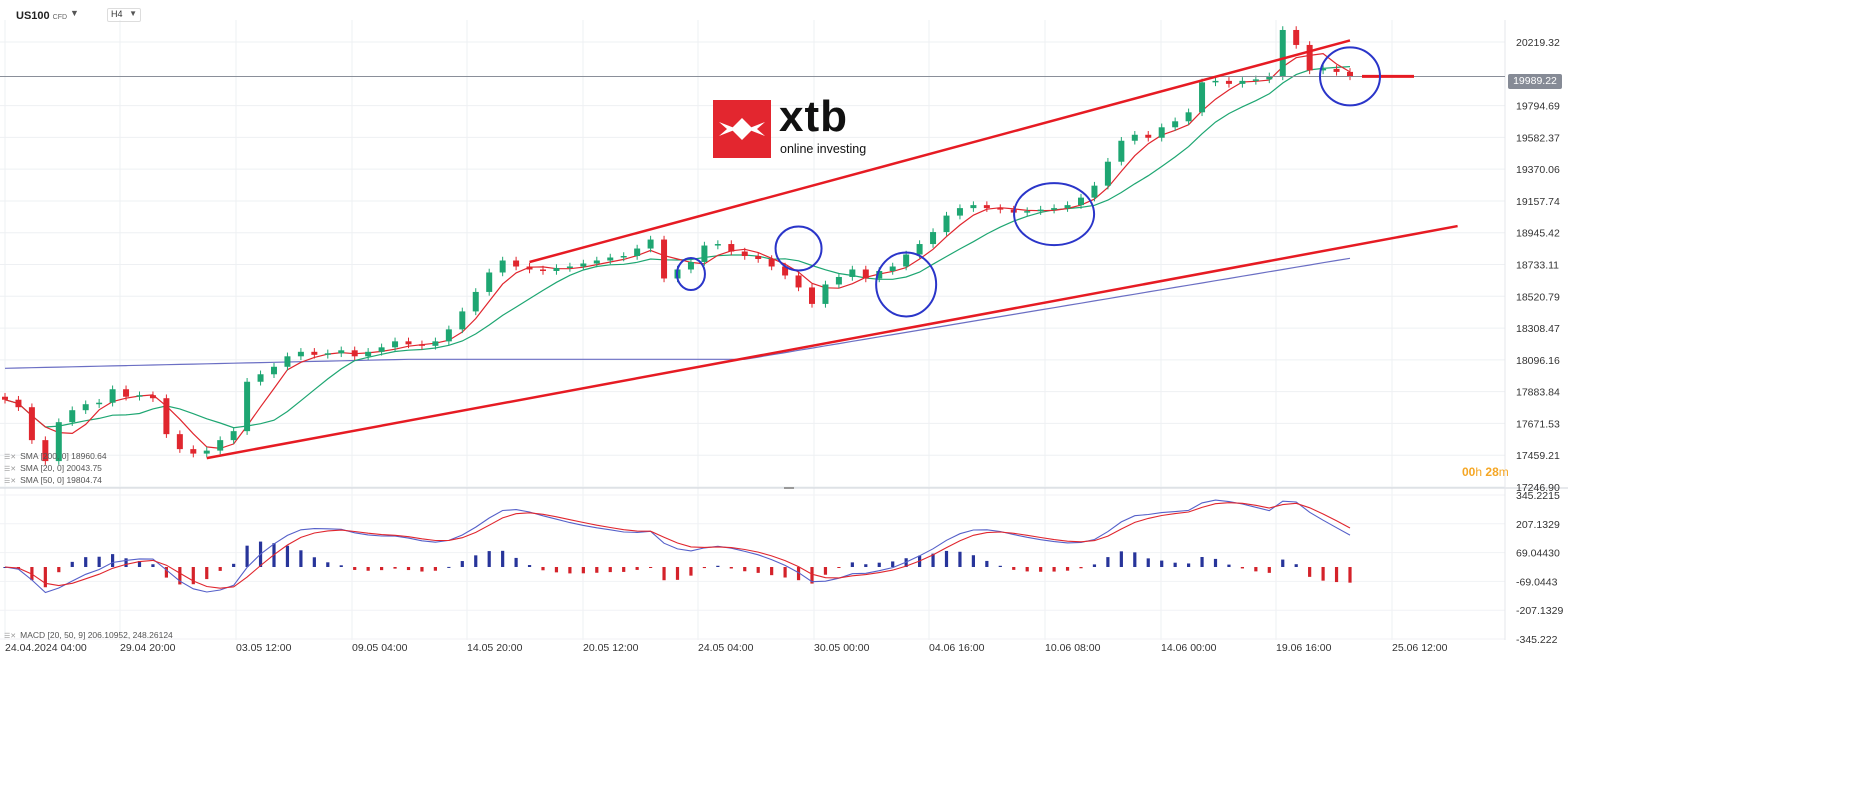  I want to click on x-tick-label: 04.06 16:00, so click(957, 648).